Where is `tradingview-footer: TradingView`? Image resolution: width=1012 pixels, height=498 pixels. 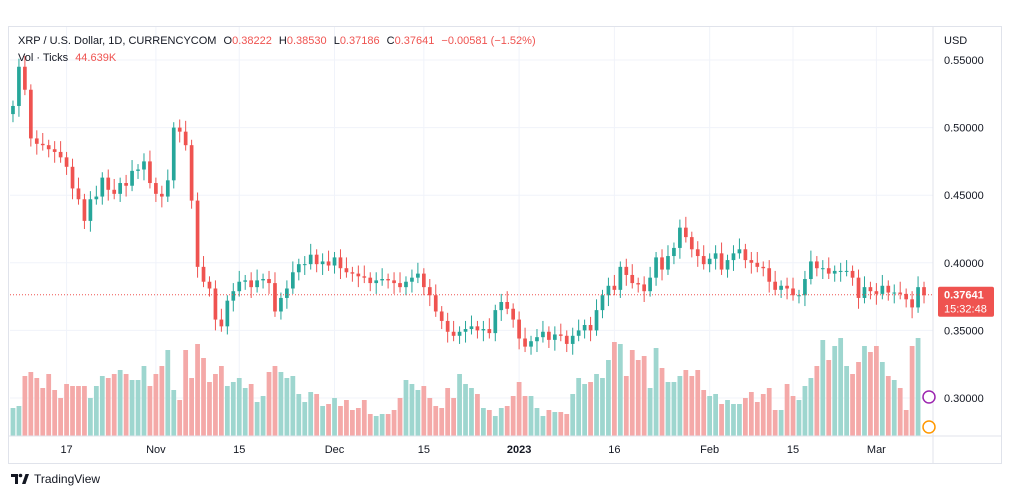
tradingview-footer: TradingView is located at coordinates (55, 479).